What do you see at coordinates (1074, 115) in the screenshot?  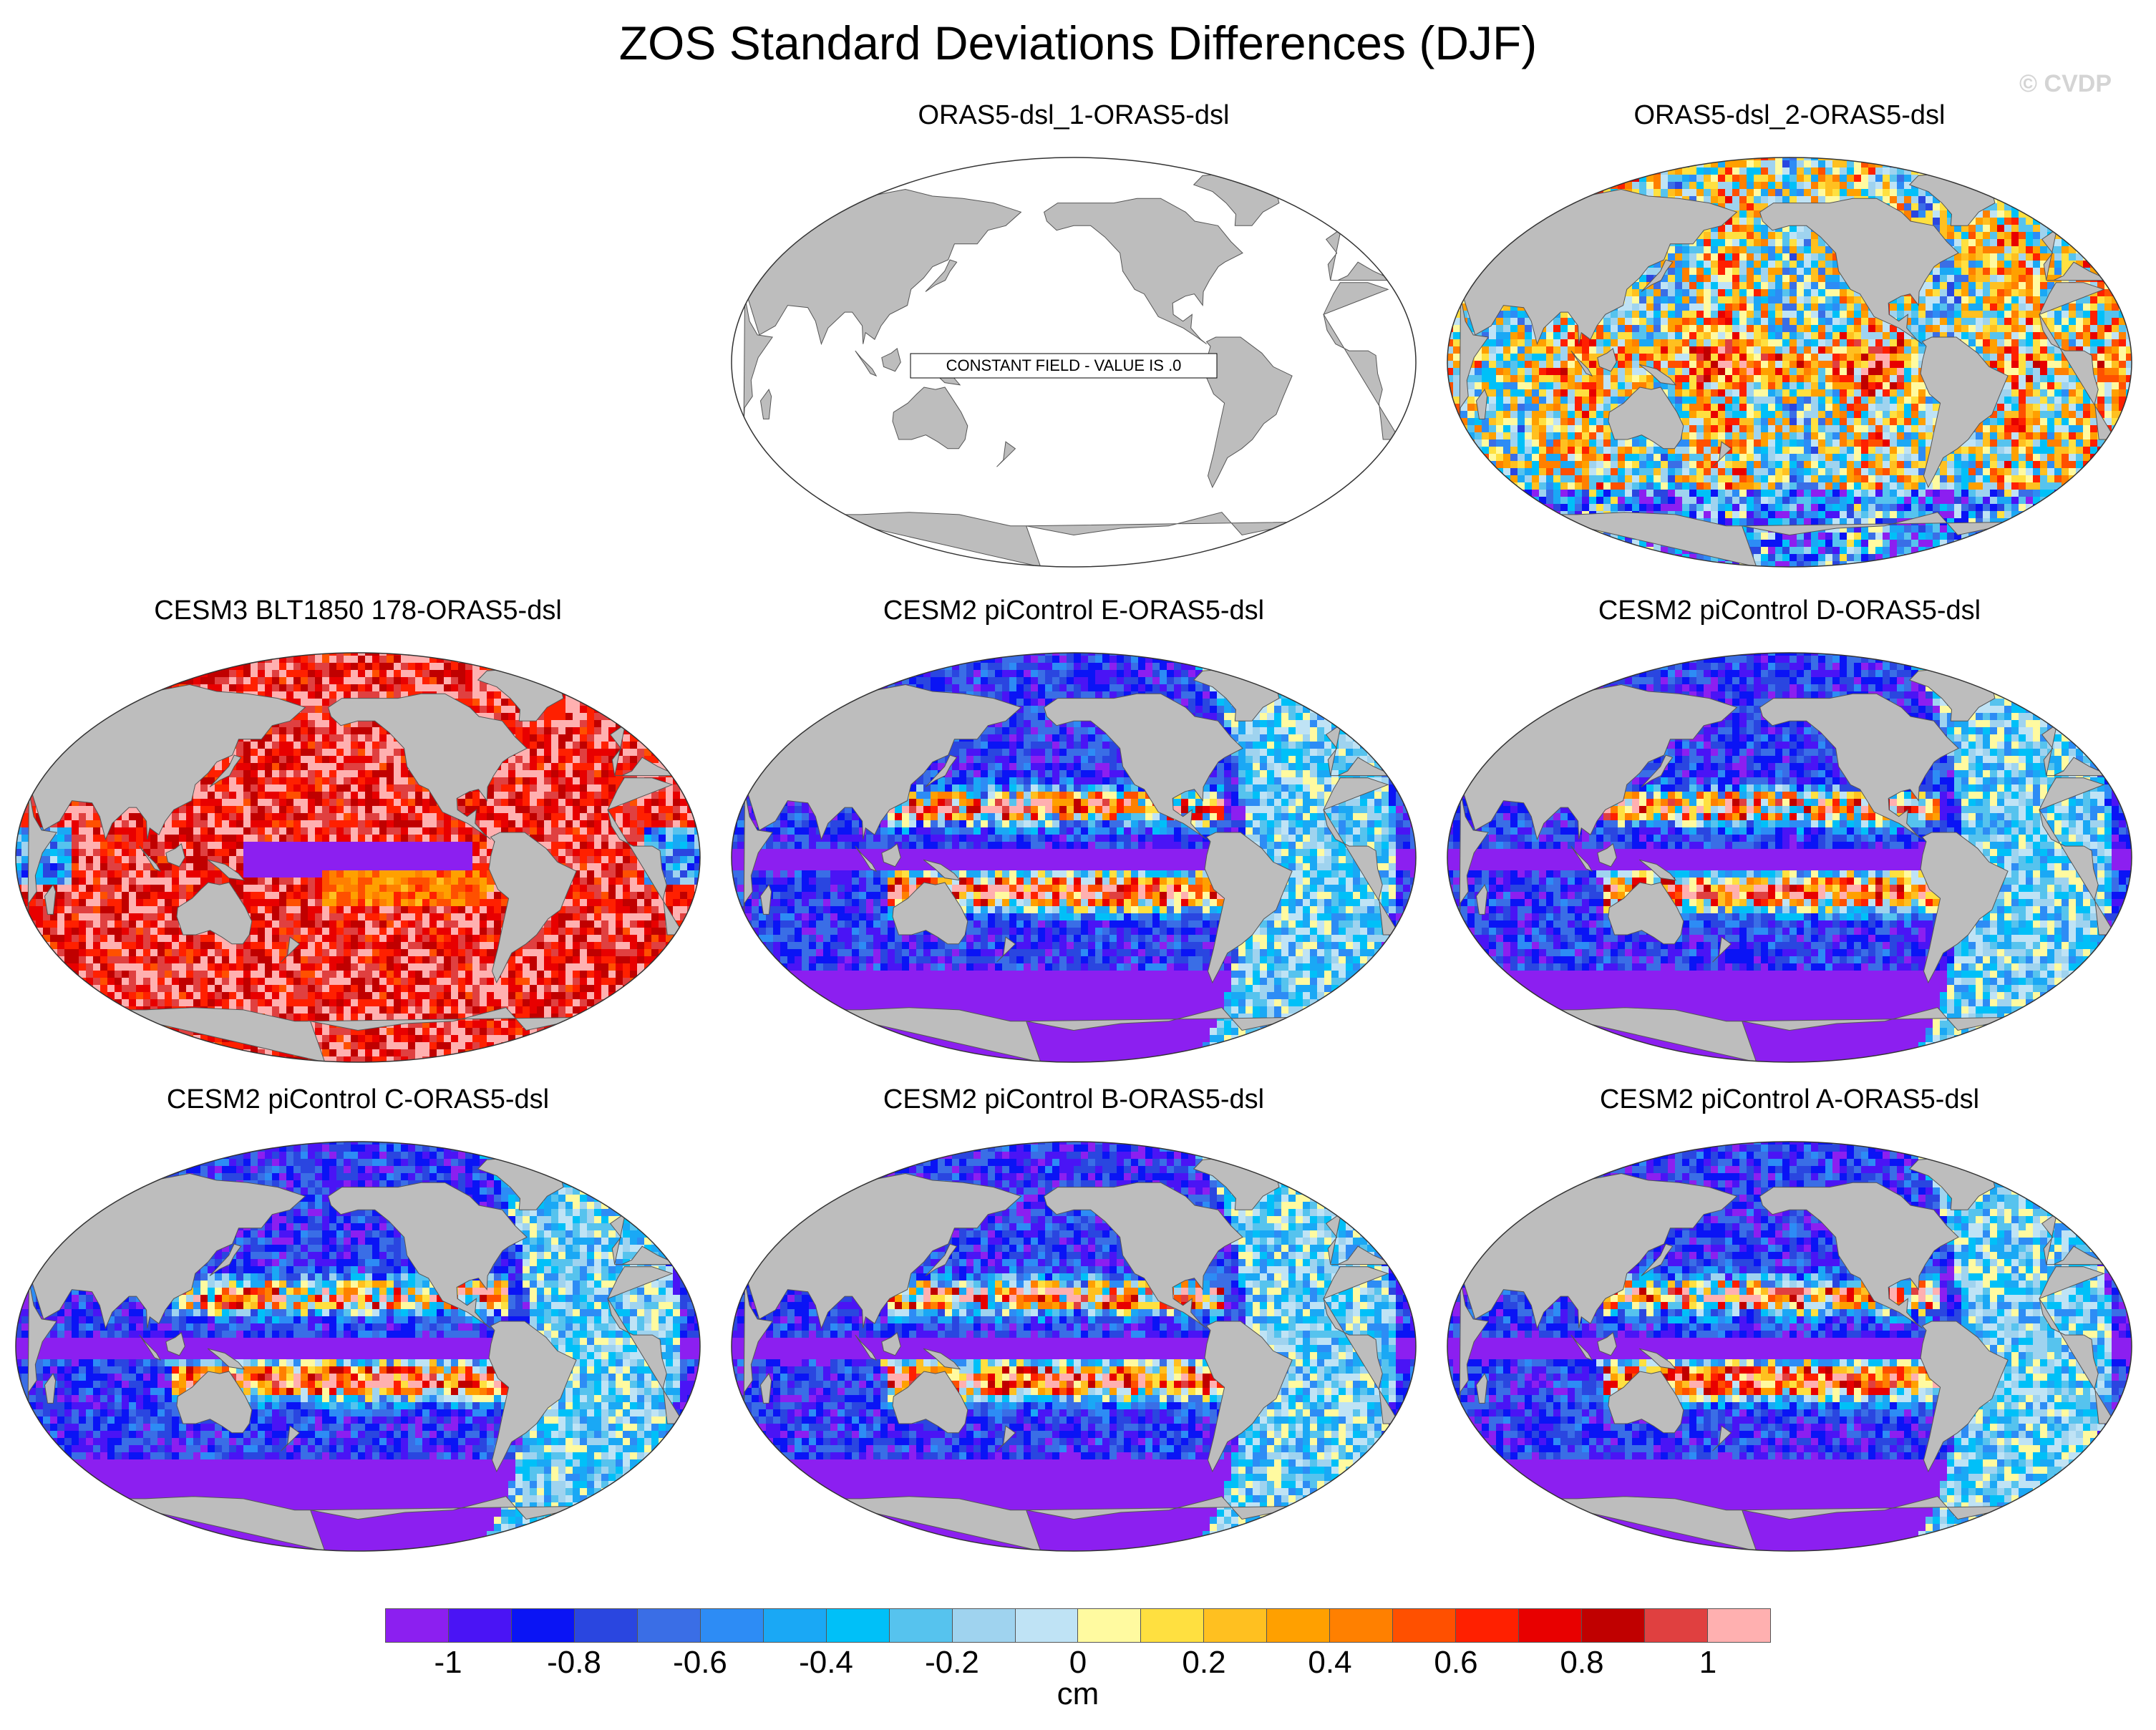 I see `panel-title: ORAS5-dsl_1-ORAS5-dsl` at bounding box center [1074, 115].